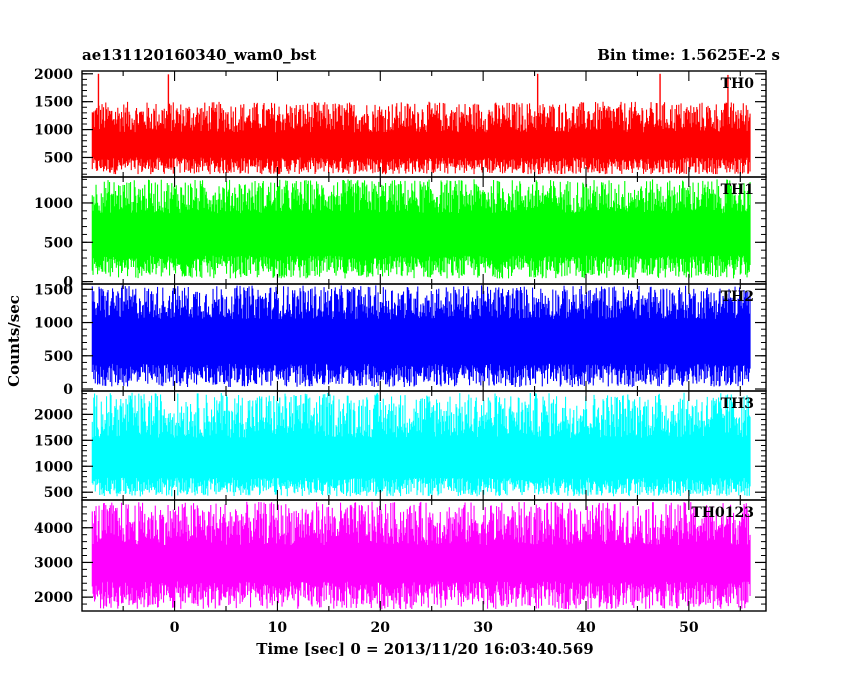  What do you see at coordinates (53, 563) in the screenshot?
I see `y-tick-label: 3000` at bounding box center [53, 563].